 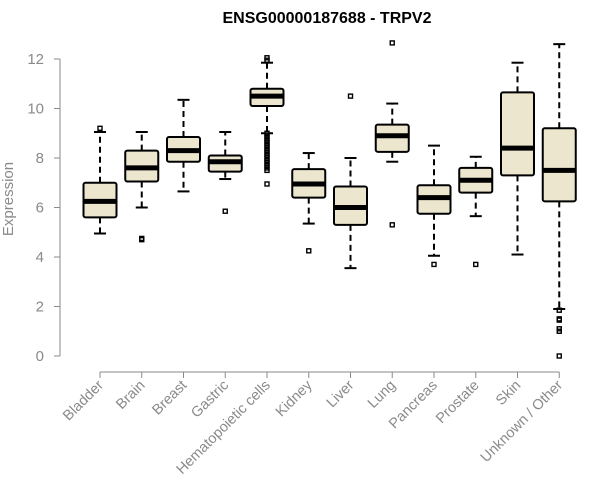 What do you see at coordinates (508, 393) in the screenshot?
I see `x-tick-label: Skin` at bounding box center [508, 393].